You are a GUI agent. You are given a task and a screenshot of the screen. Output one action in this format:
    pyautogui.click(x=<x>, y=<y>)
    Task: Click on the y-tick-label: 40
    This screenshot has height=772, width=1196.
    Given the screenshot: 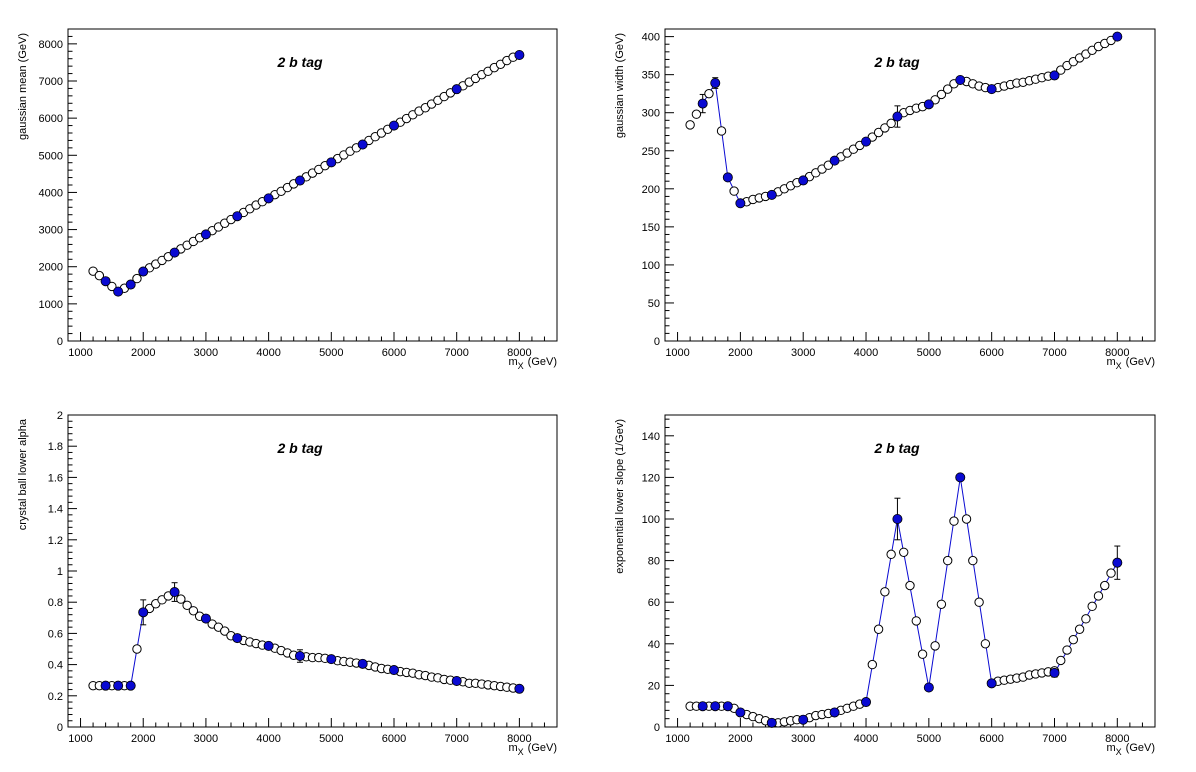 What is the action you would take?
    pyautogui.click(x=654, y=645)
    